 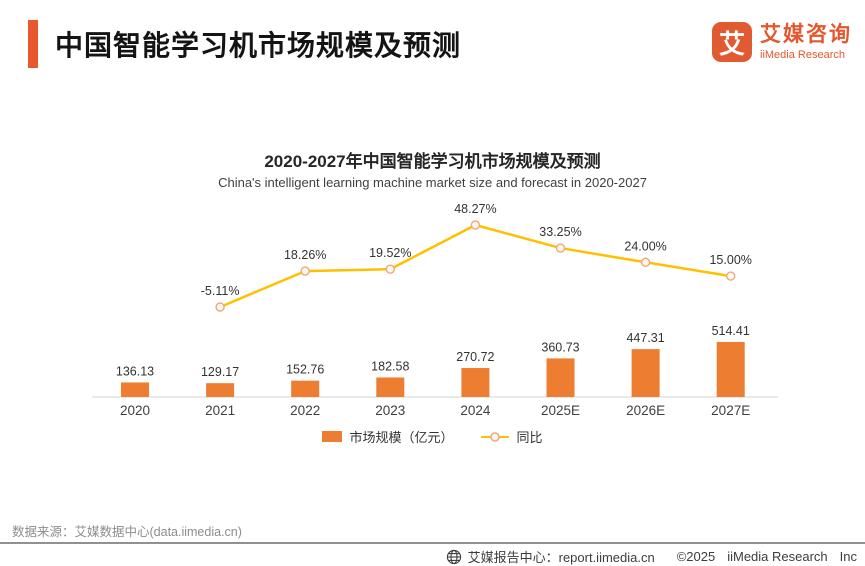 I want to click on svg-text: 33.25%, so click(x=560, y=232).